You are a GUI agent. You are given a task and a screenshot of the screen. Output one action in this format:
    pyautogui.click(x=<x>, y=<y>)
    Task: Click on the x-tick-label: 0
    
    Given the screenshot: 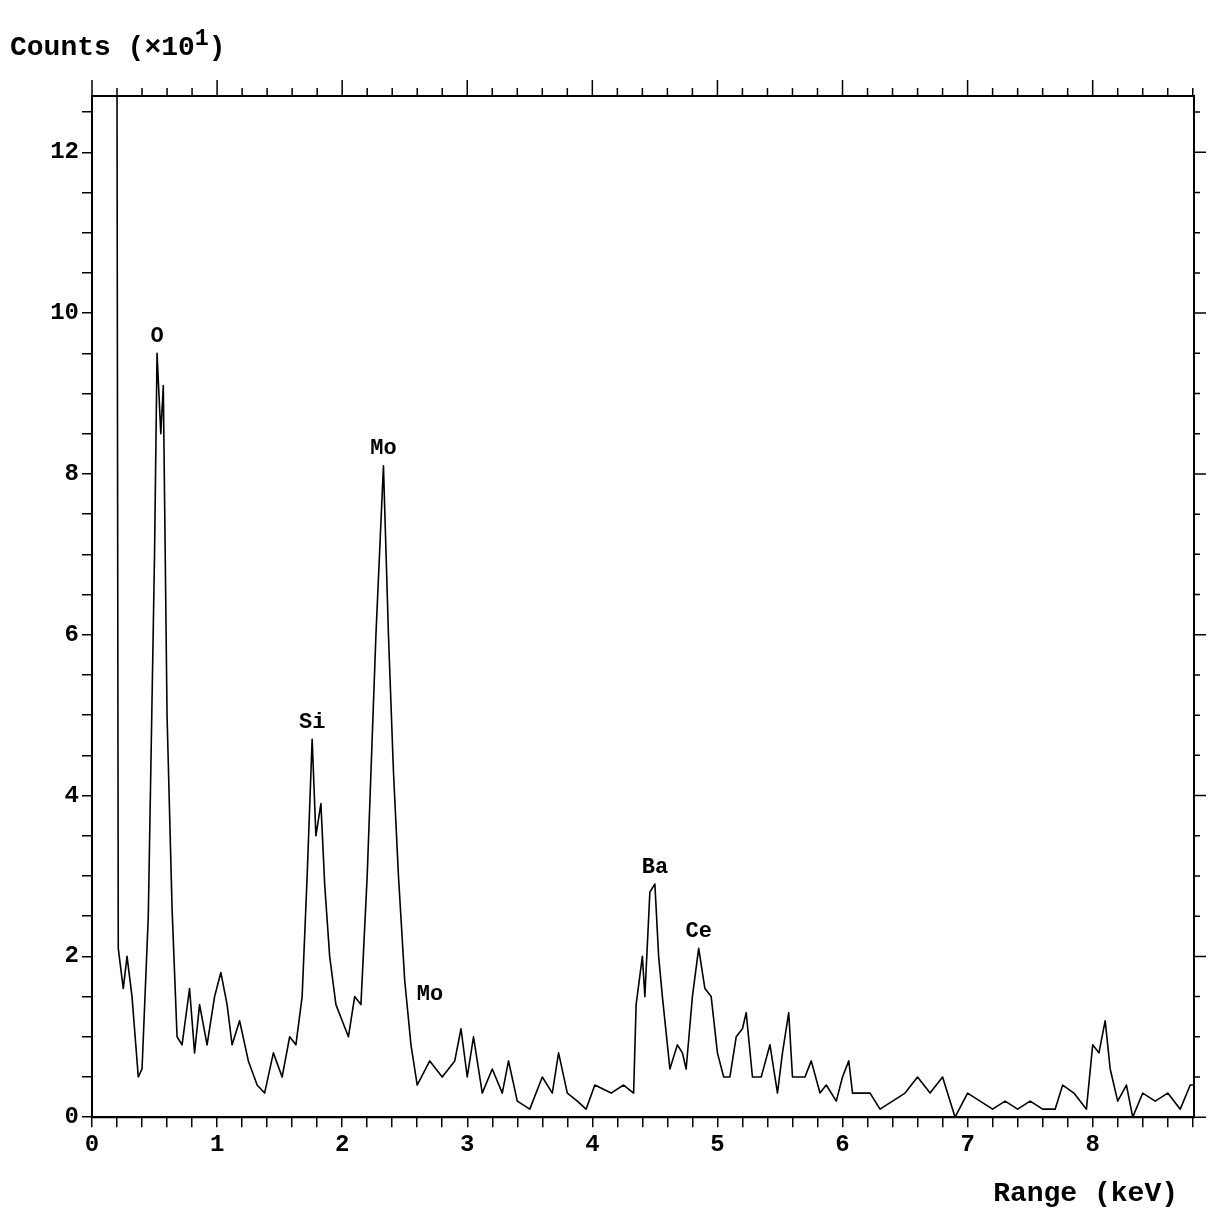 What is the action you would take?
    pyautogui.click(x=92, y=1144)
    